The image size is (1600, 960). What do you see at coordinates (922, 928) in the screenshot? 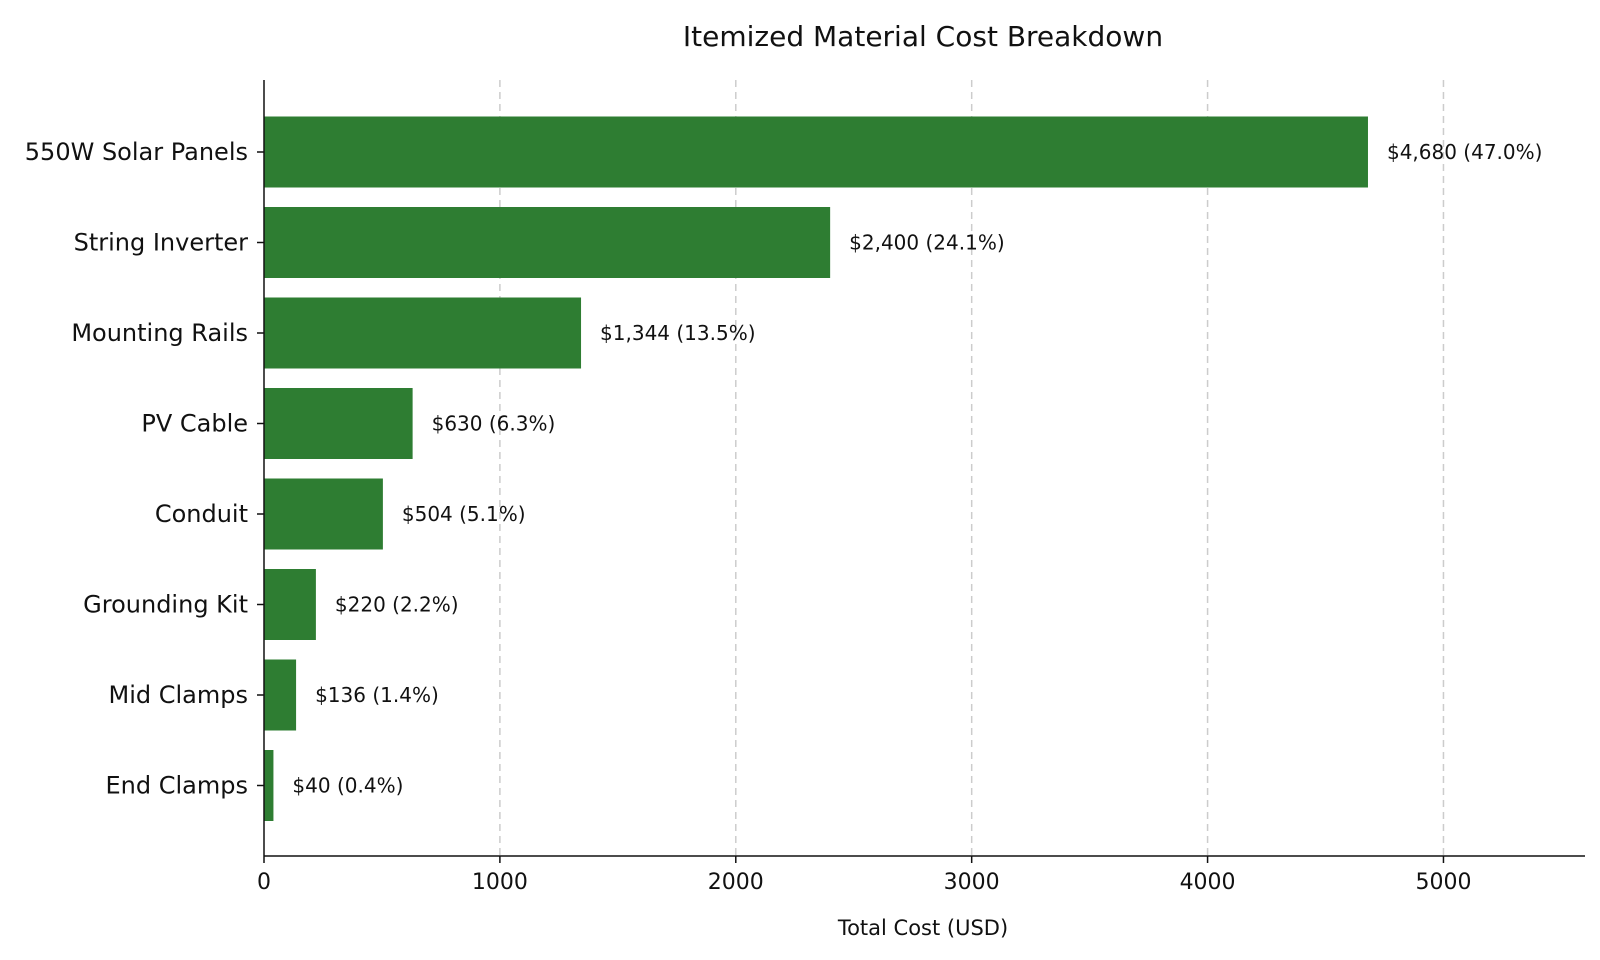
I see `x-axis-title: Total Cost (USD)` at bounding box center [922, 928].